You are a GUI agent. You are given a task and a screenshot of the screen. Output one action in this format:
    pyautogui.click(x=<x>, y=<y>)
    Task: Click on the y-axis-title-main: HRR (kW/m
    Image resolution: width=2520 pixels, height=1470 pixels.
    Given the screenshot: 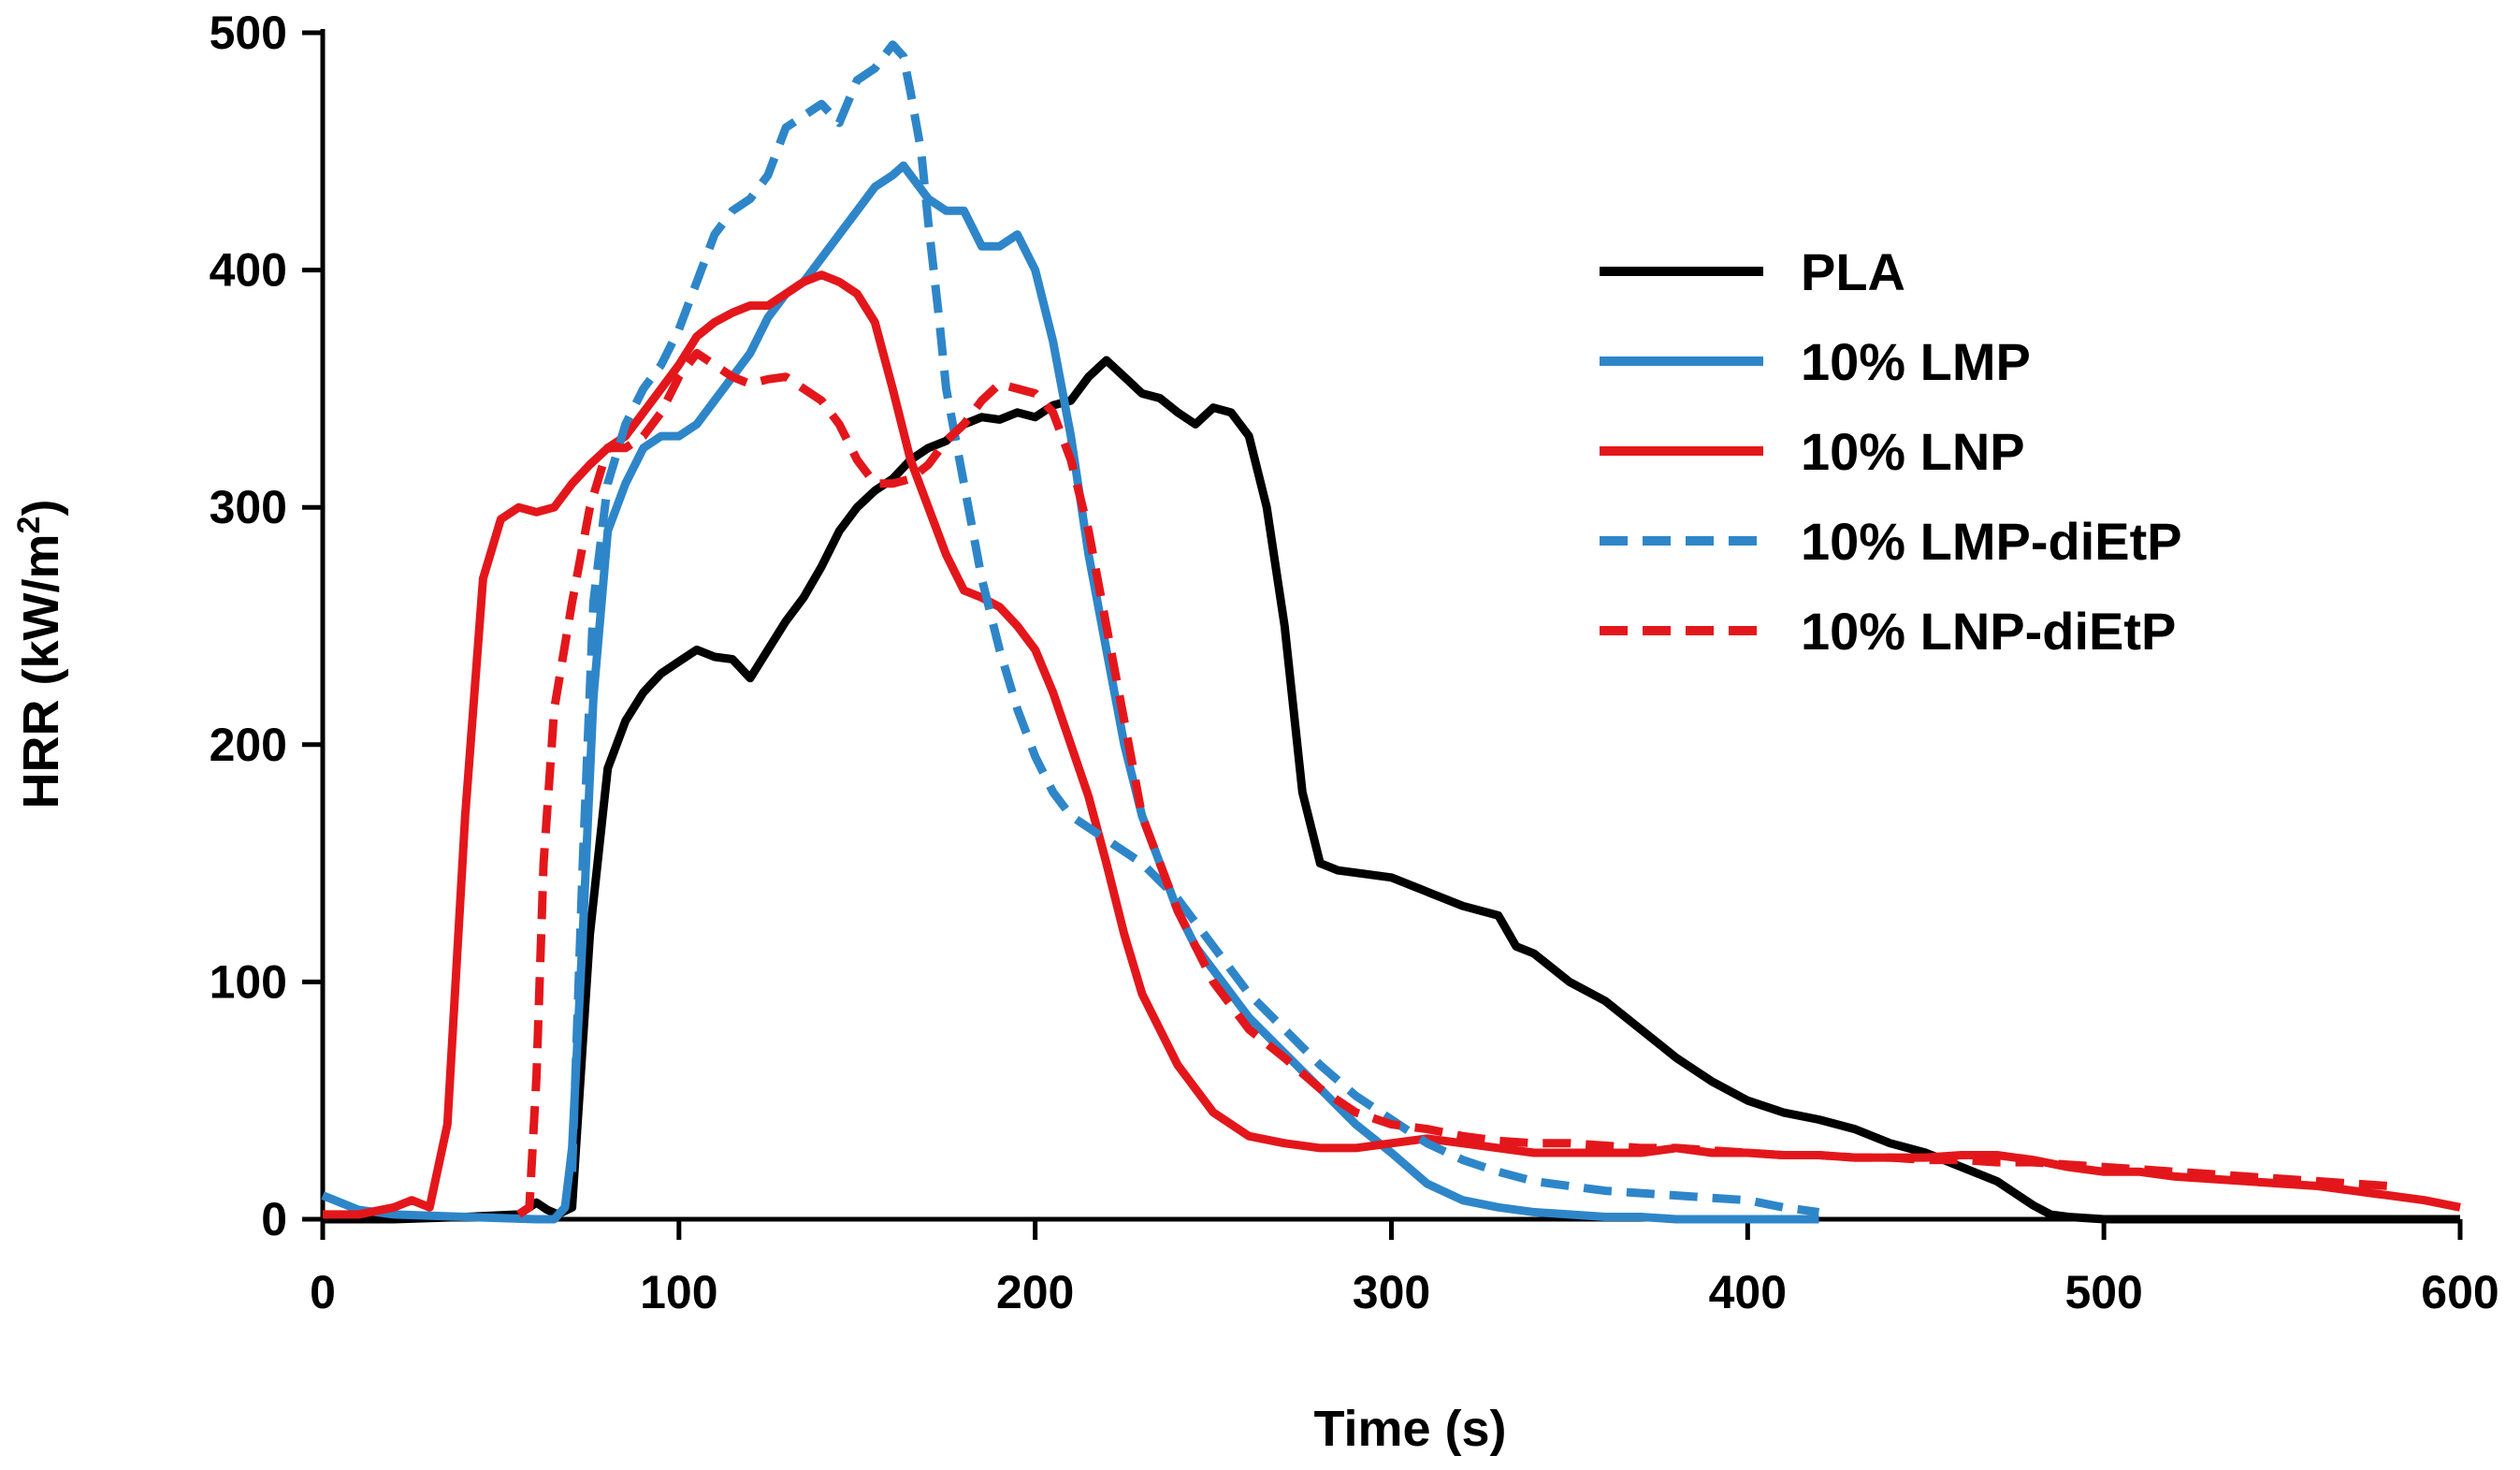 What is the action you would take?
    pyautogui.click(x=41, y=670)
    